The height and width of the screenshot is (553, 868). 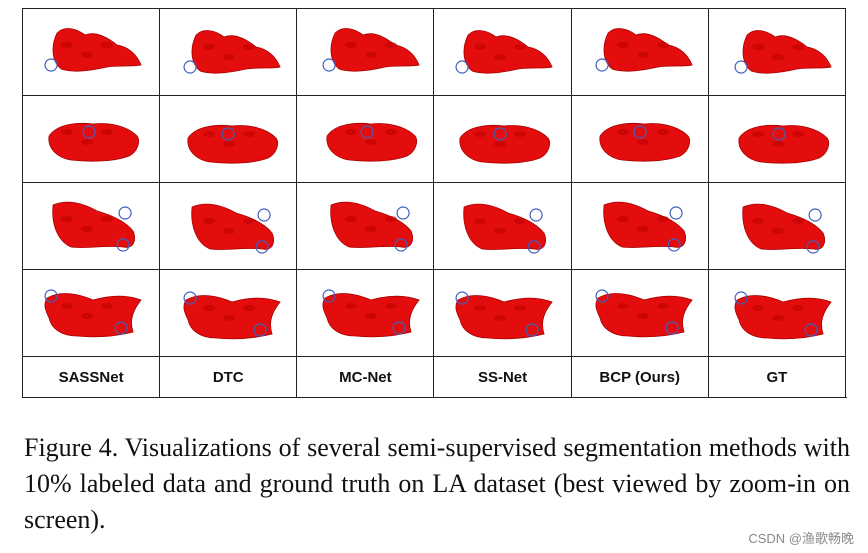 I want to click on method-label: GT, so click(x=777, y=377).